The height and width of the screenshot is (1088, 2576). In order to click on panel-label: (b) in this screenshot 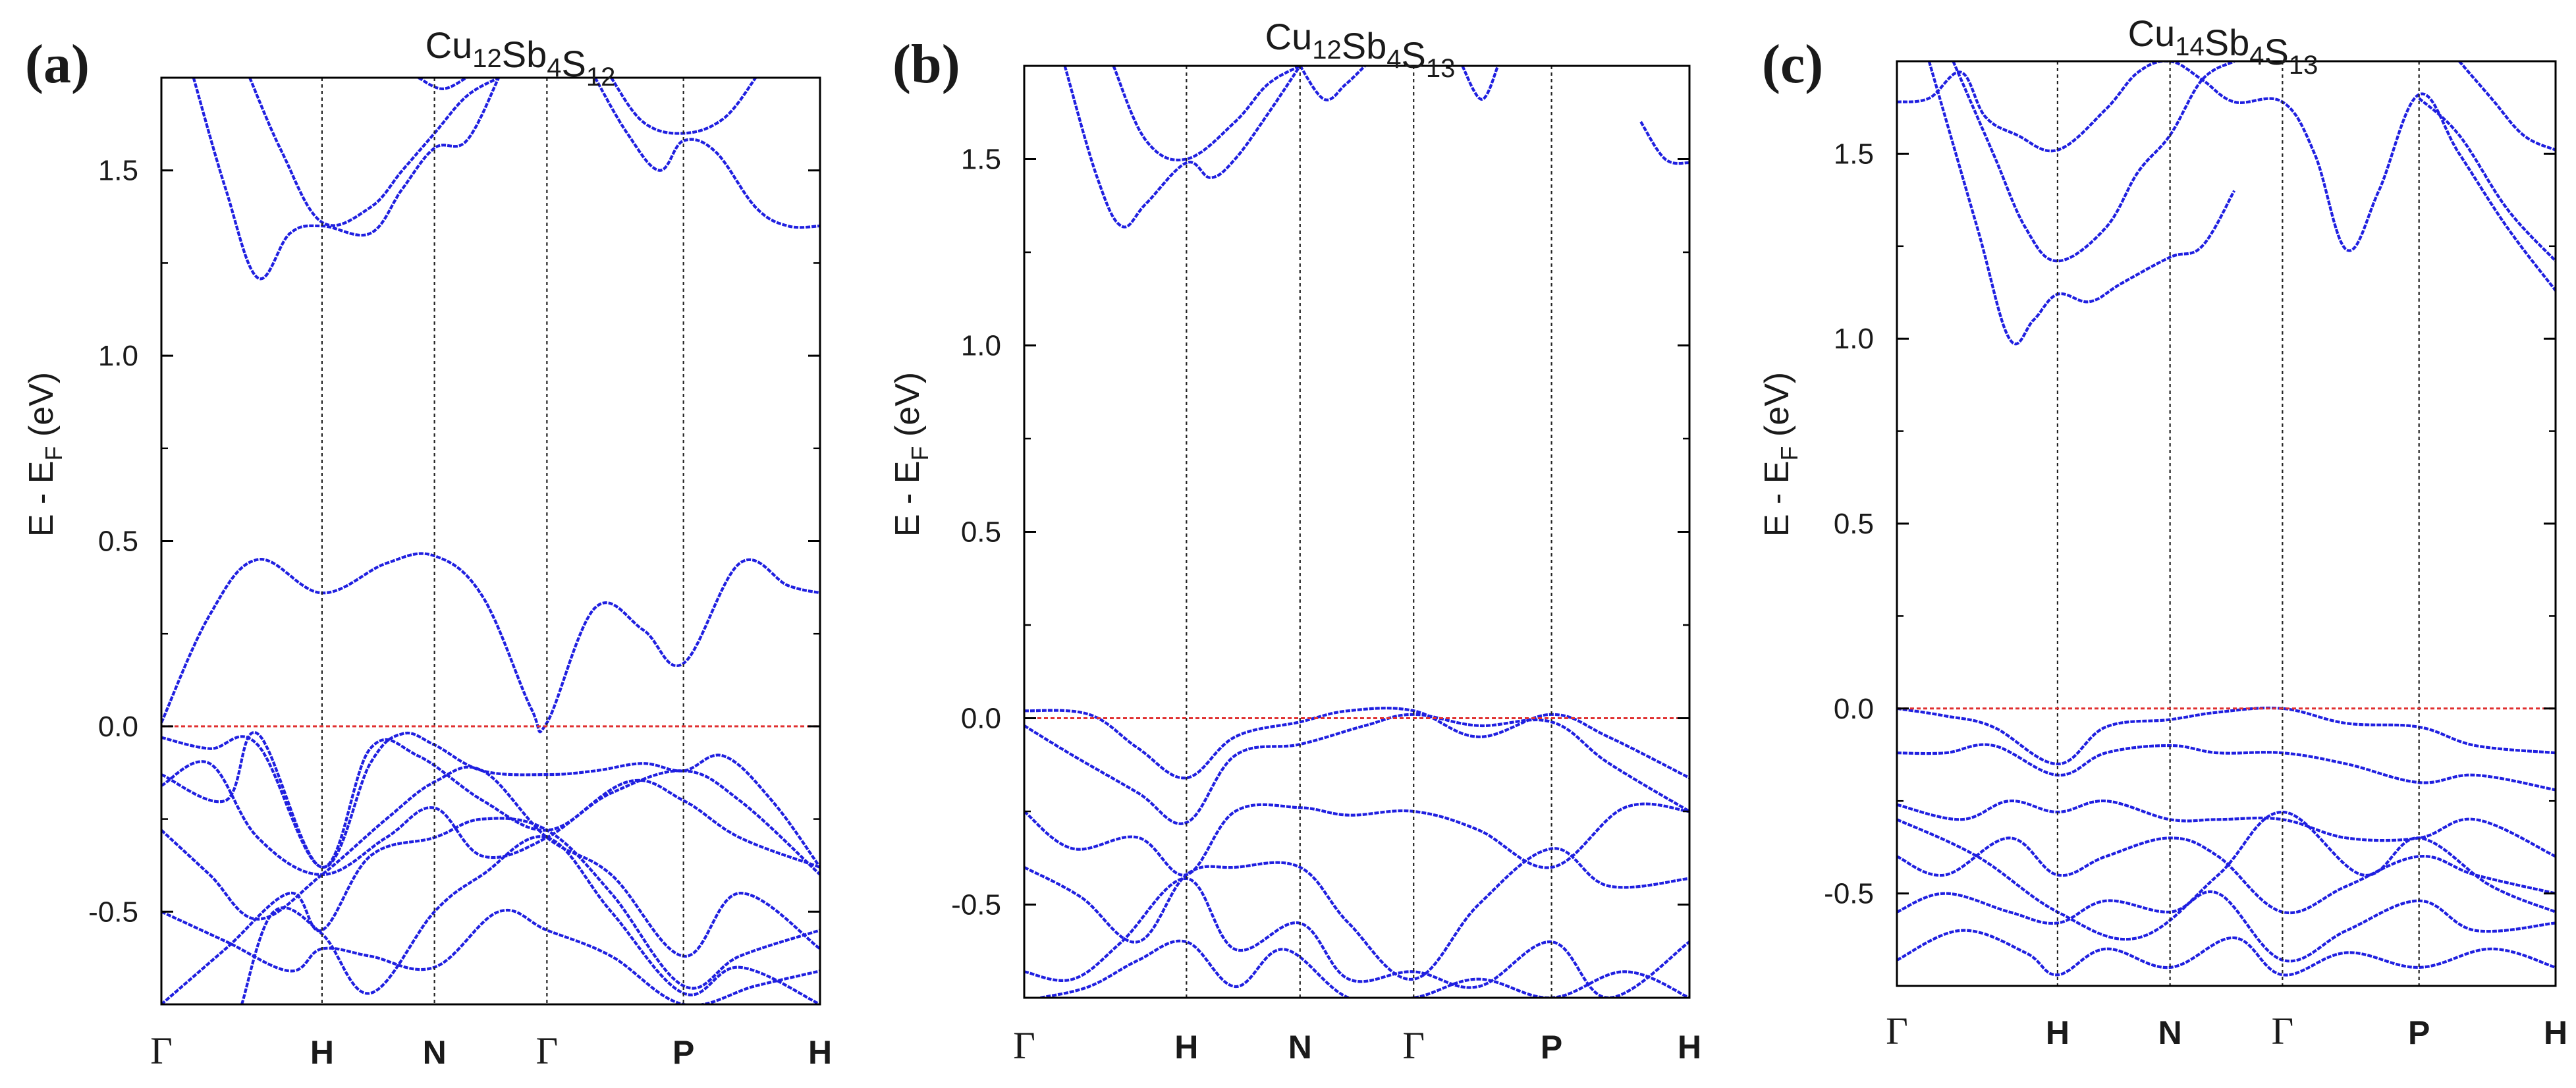, I will do `click(926, 64)`.